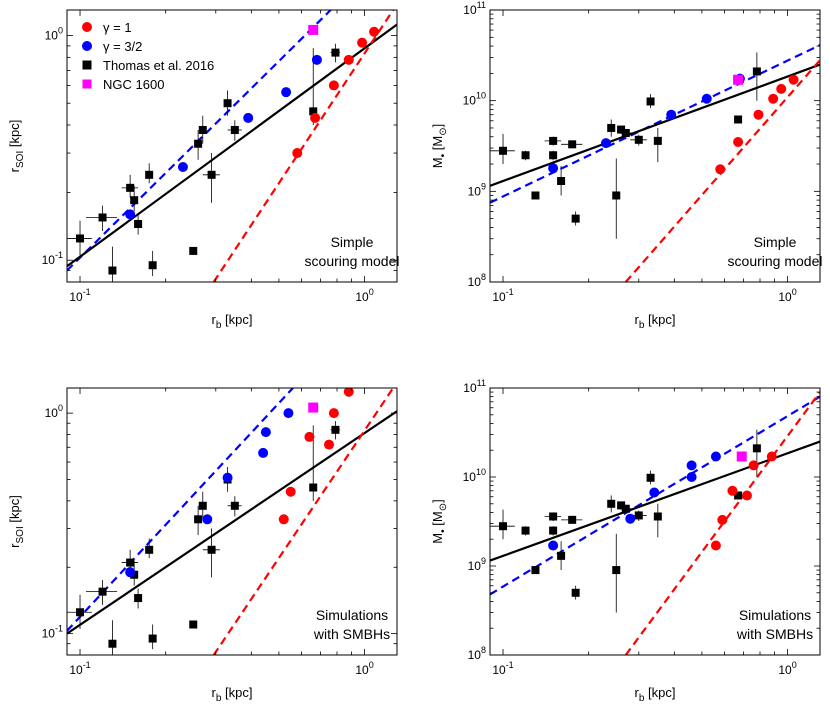 This screenshot has width=830, height=713. Describe the element at coordinates (775, 261) in the screenshot. I see `annotation-line-2: scouring model` at that location.